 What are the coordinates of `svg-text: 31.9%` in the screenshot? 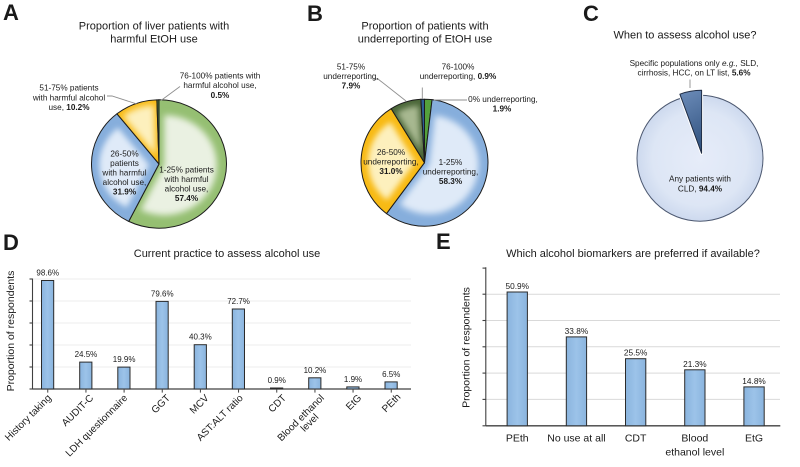 It's located at (125, 191).